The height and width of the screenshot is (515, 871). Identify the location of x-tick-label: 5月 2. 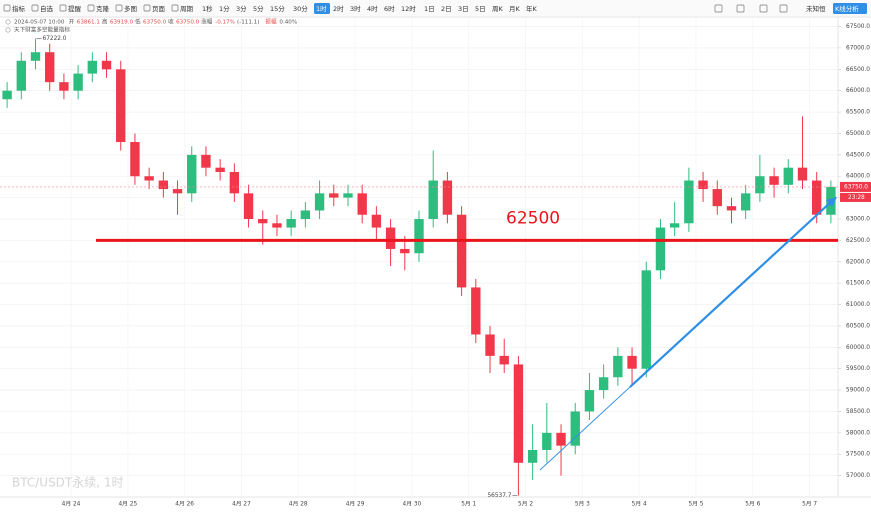
(525, 504).